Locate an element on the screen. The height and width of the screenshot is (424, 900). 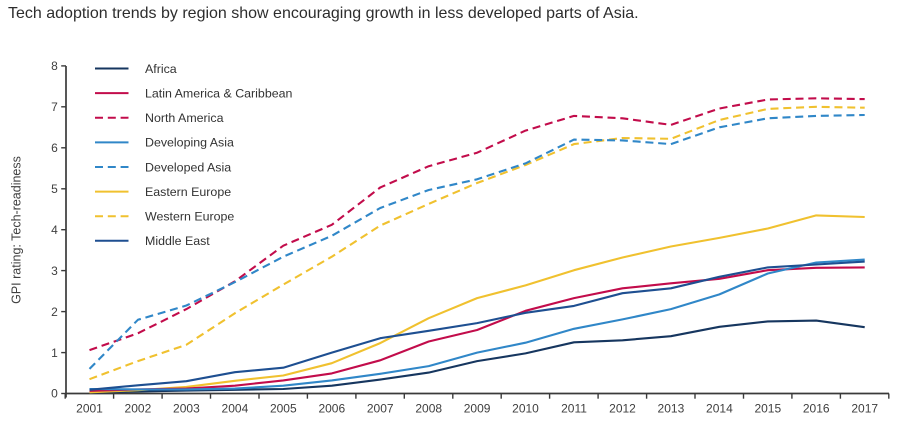
svg-text: 2017 is located at coordinates (864, 409).